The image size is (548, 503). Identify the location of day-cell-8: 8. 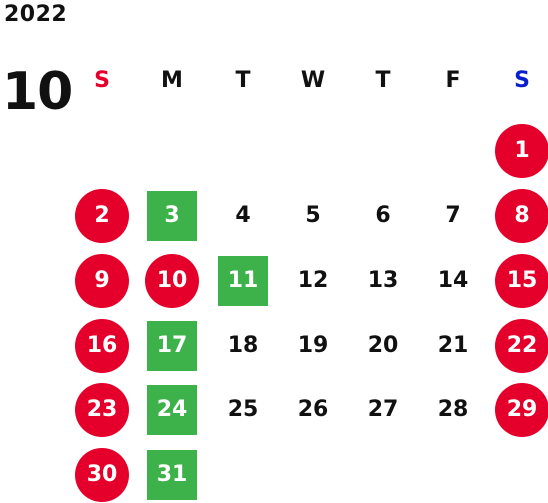
(521, 216).